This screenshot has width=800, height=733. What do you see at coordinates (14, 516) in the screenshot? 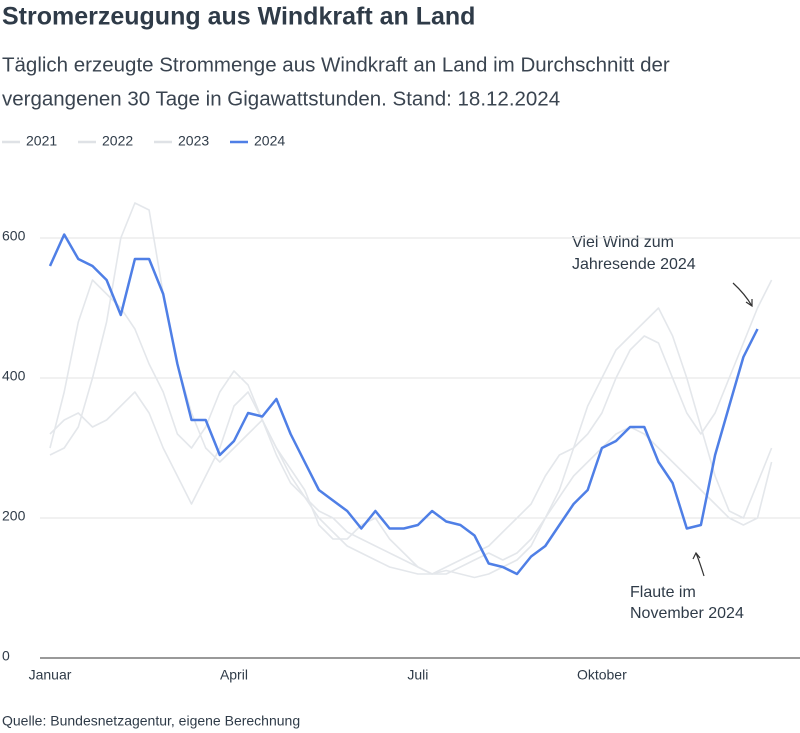
I see `y-tick-label: 200` at bounding box center [14, 516].